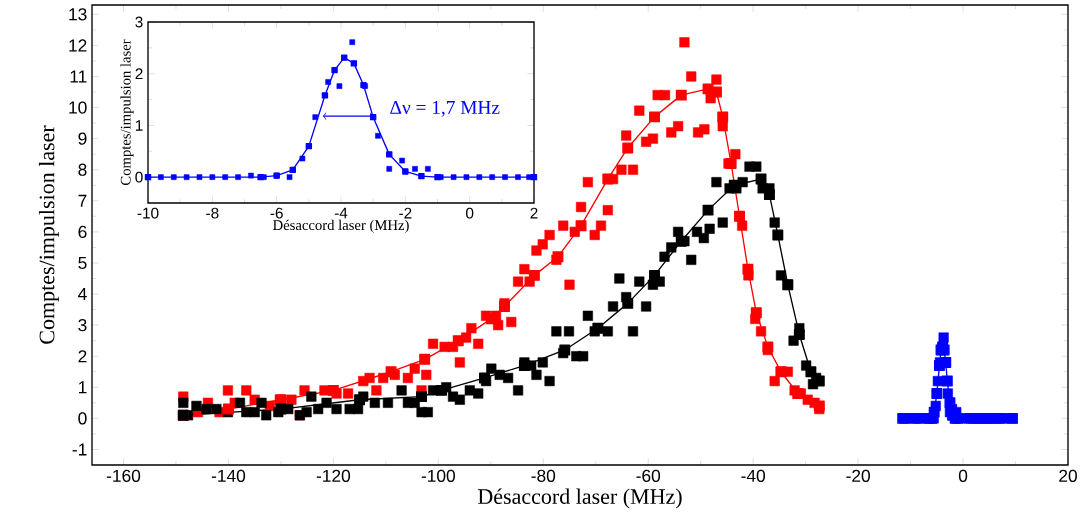 This screenshot has width=1086, height=527. What do you see at coordinates (228, 475) in the screenshot?
I see `x-tick-label: -140` at bounding box center [228, 475].